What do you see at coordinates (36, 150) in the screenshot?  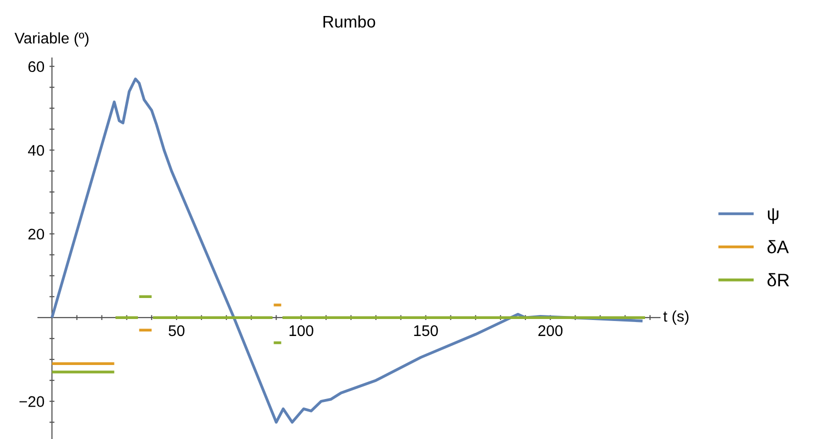 I see `y-tick-label: 40` at bounding box center [36, 150].